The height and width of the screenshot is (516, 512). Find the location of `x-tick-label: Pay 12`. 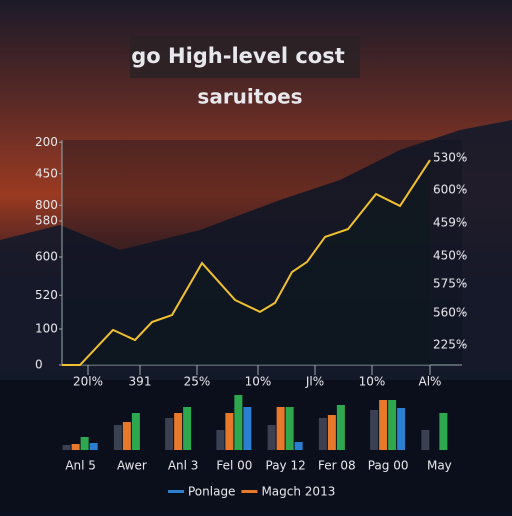

x-tick-label: Pay 12 is located at coordinates (286, 466).